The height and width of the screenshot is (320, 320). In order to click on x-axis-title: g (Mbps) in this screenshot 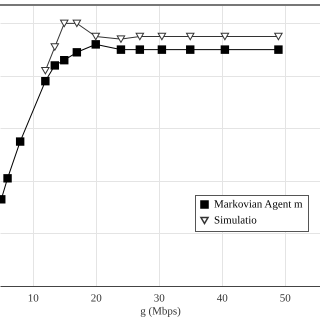, I will do `click(161, 312)`.